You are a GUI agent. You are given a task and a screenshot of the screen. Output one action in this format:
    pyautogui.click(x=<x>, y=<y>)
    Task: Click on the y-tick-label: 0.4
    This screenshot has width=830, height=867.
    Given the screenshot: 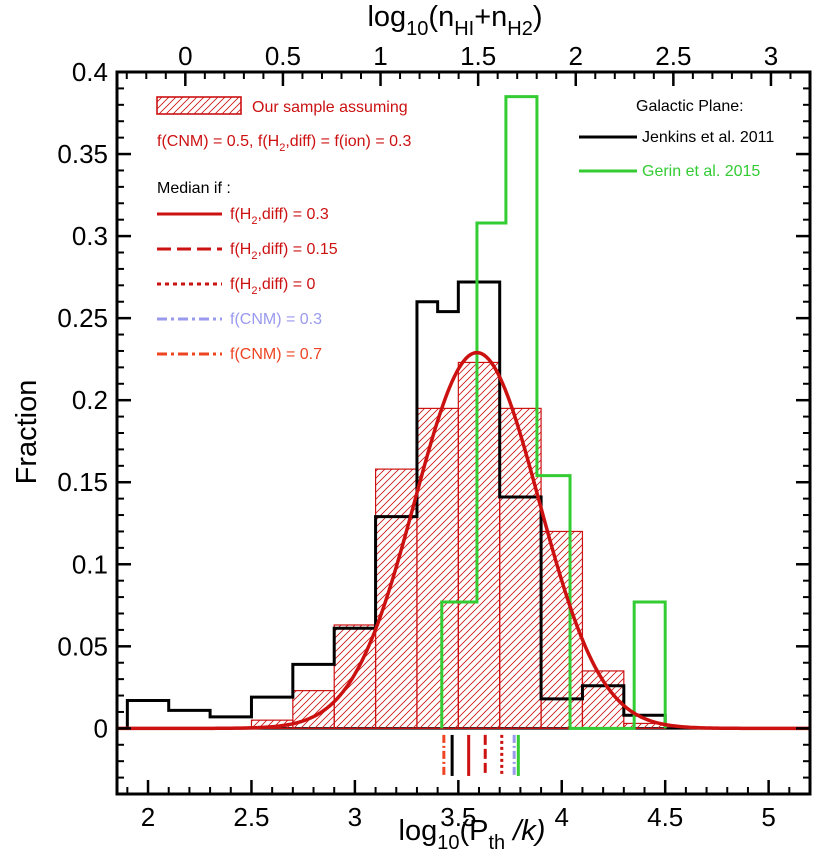 What is the action you would take?
    pyautogui.click(x=90, y=72)
    